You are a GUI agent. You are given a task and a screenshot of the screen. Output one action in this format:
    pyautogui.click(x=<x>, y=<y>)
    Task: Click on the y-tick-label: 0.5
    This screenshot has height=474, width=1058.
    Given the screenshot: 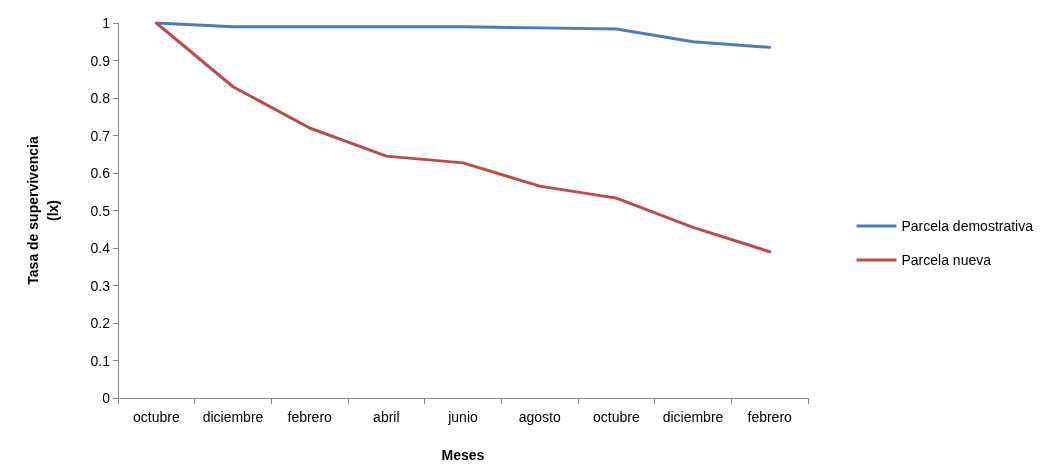 What is the action you would take?
    pyautogui.click(x=100, y=210)
    